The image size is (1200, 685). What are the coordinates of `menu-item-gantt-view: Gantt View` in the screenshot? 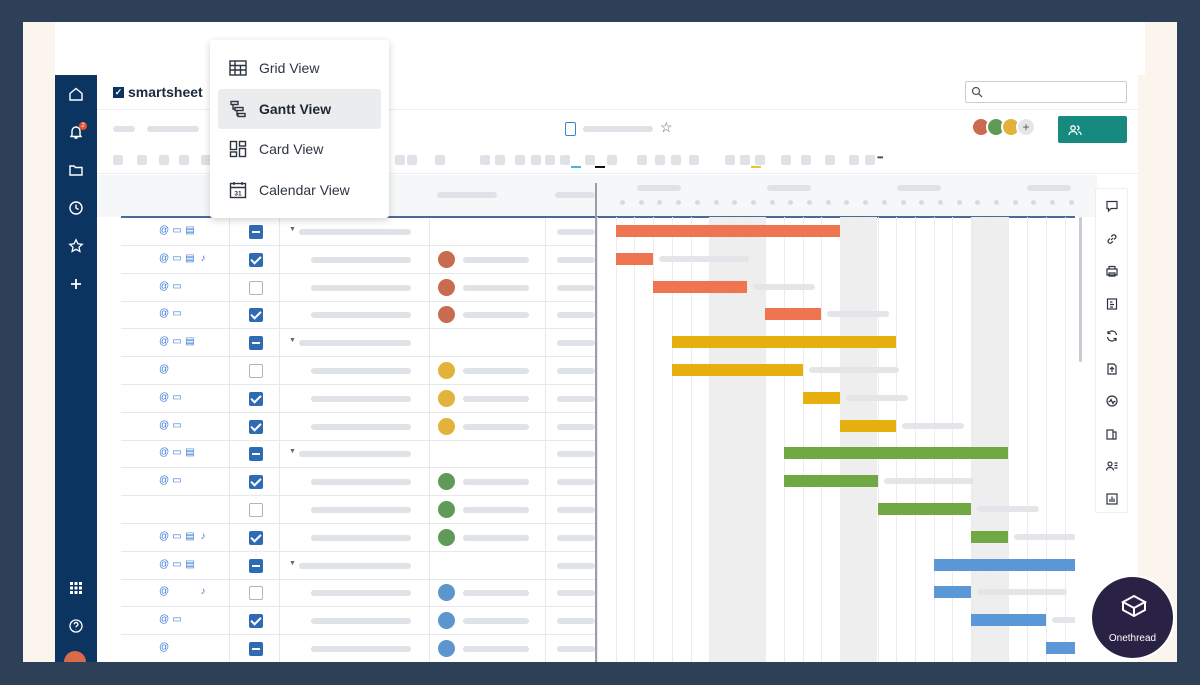 It's located at (299, 109).